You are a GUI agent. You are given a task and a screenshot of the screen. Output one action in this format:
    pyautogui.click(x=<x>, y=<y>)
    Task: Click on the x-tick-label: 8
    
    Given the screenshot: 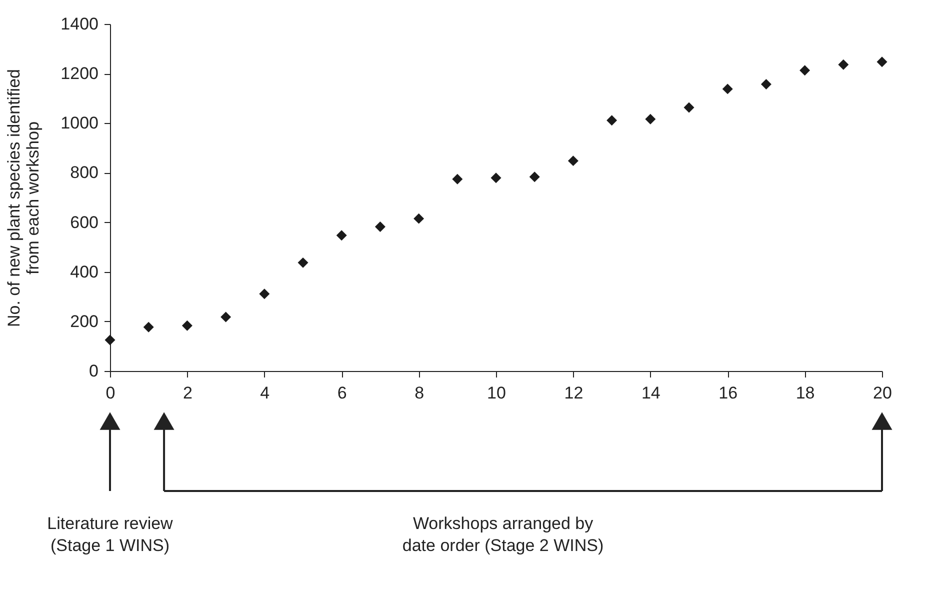 What is the action you would take?
    pyautogui.click(x=419, y=393)
    